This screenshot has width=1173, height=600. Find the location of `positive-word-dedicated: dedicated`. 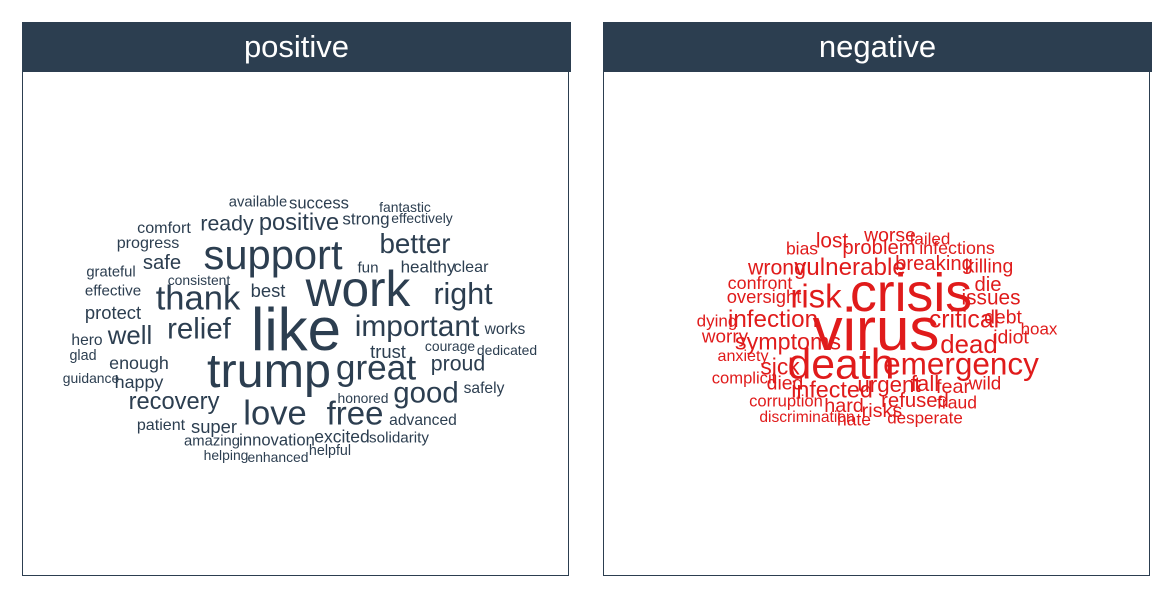

positive-word-dedicated: dedicated is located at coordinates (507, 350).